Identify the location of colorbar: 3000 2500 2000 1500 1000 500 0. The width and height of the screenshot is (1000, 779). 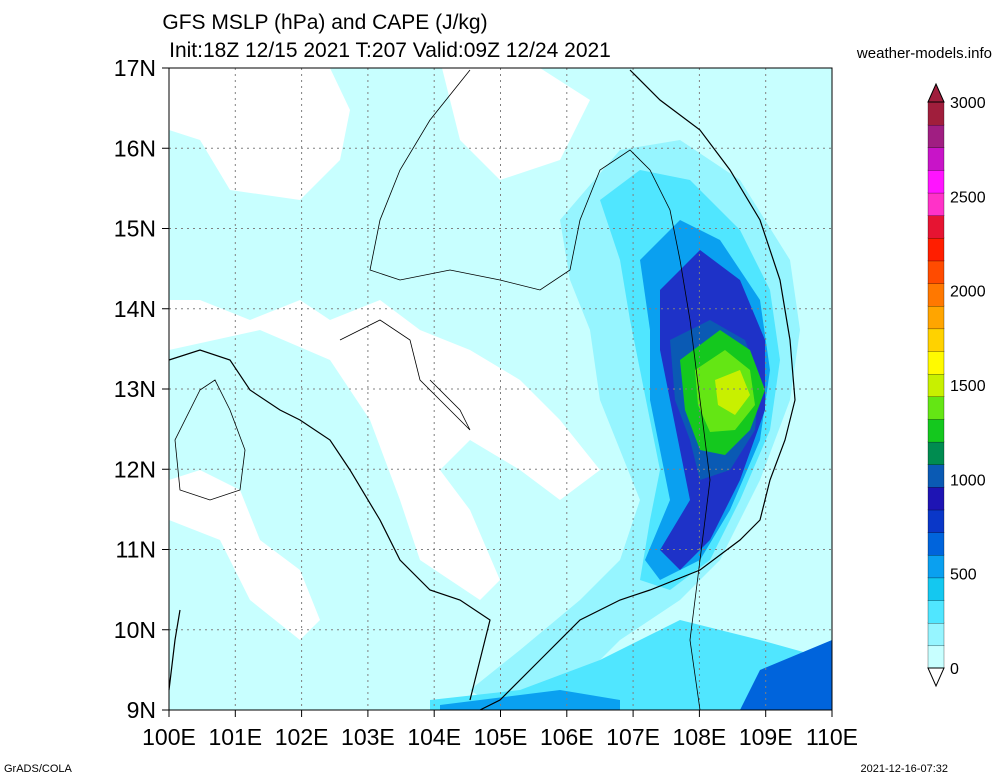
(956, 385).